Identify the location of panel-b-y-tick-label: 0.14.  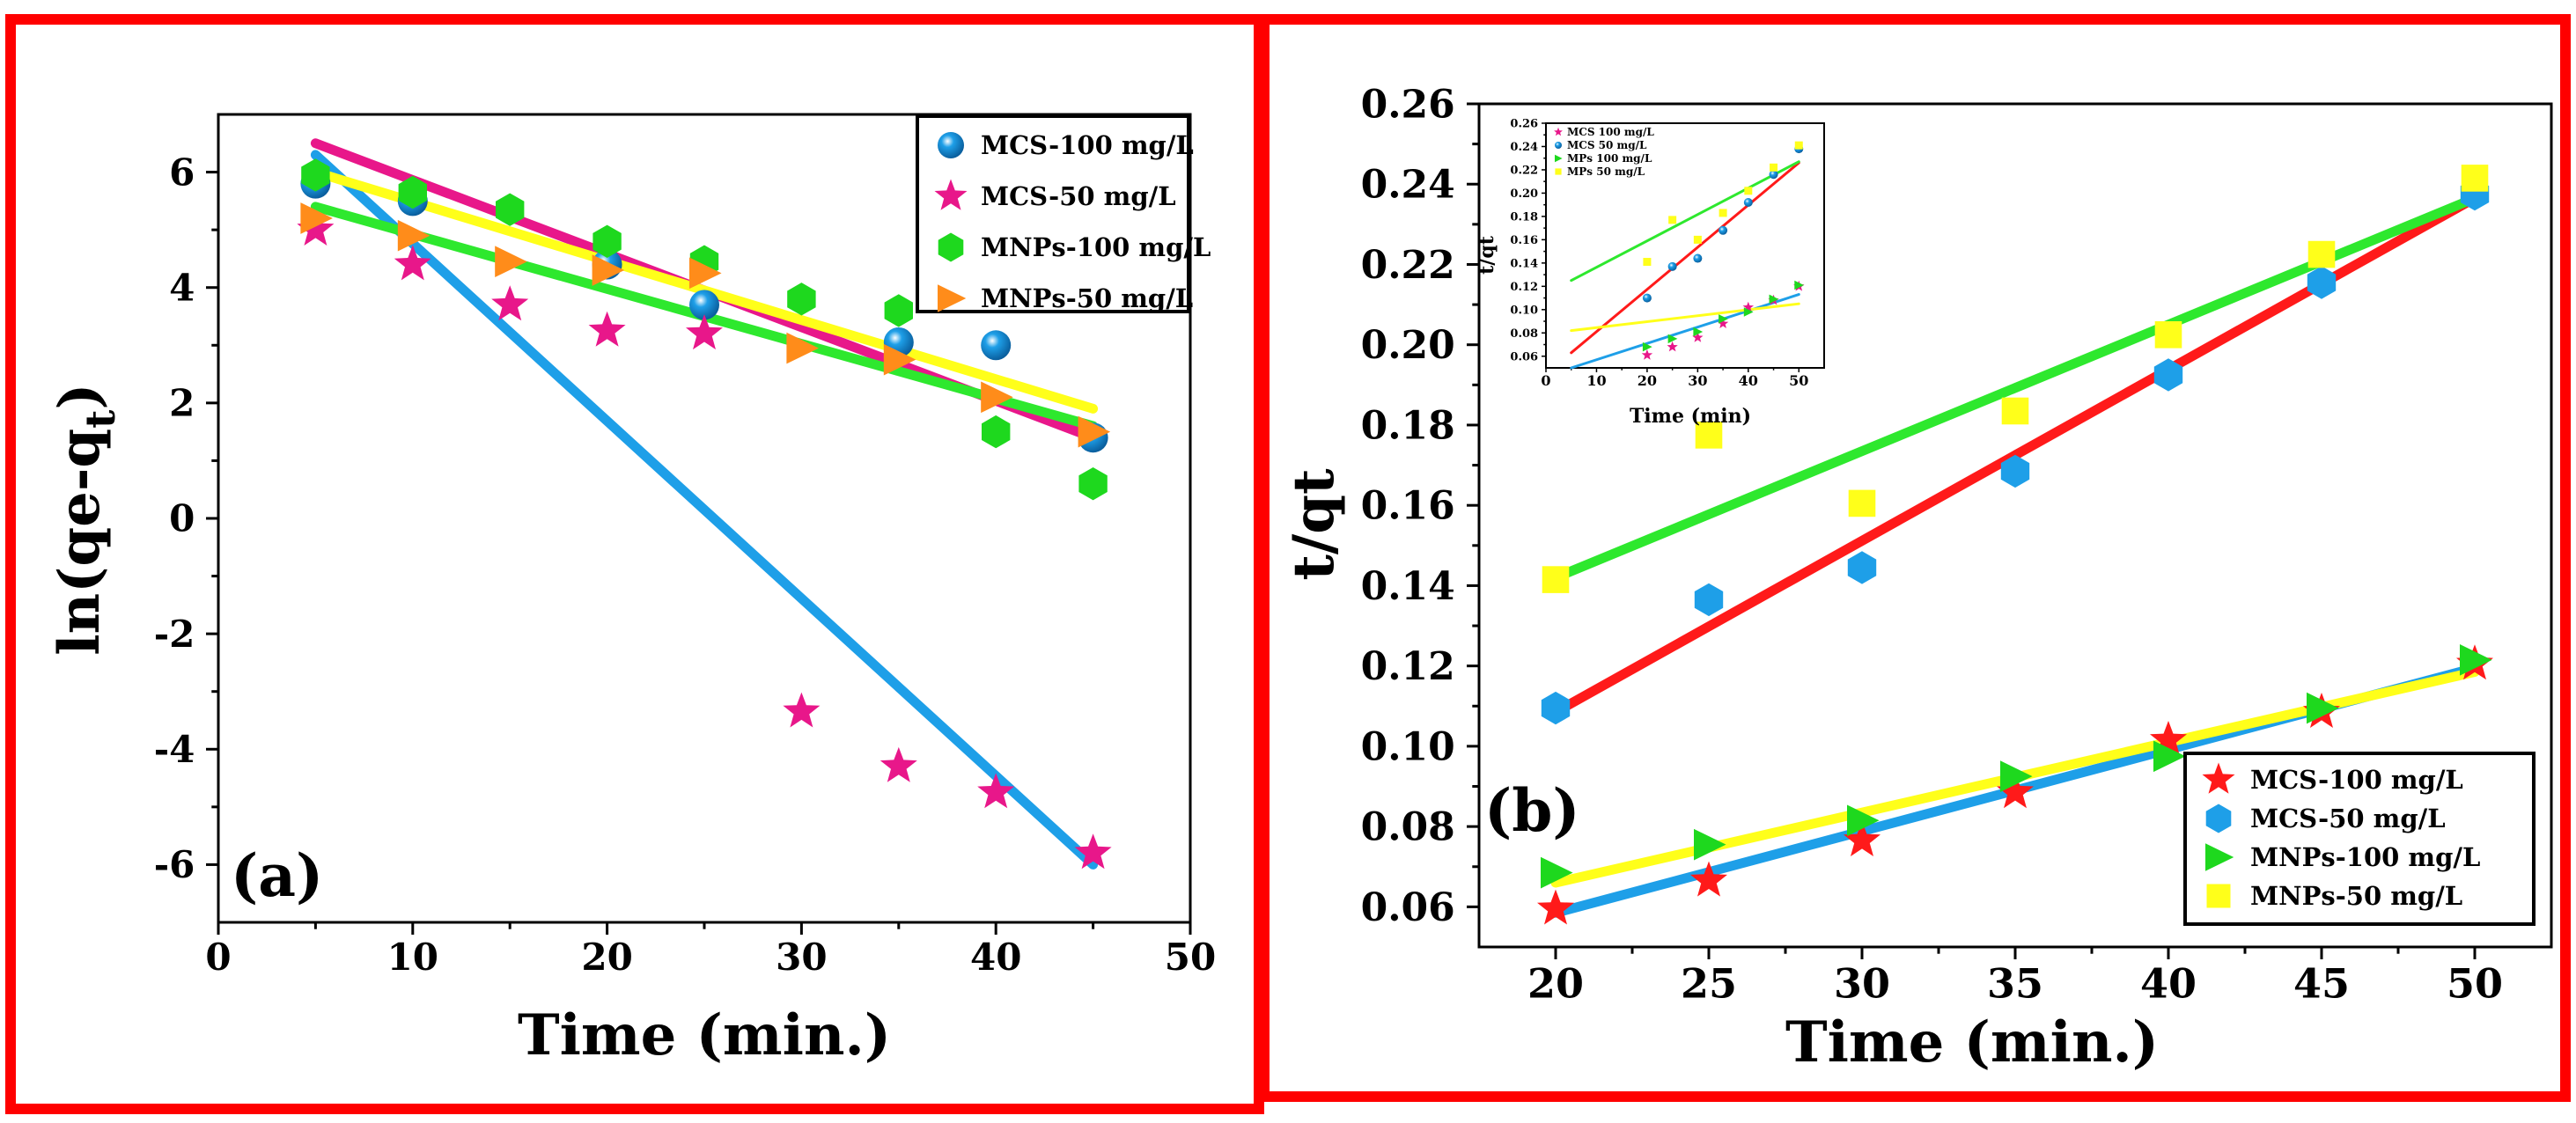
(1408, 587).